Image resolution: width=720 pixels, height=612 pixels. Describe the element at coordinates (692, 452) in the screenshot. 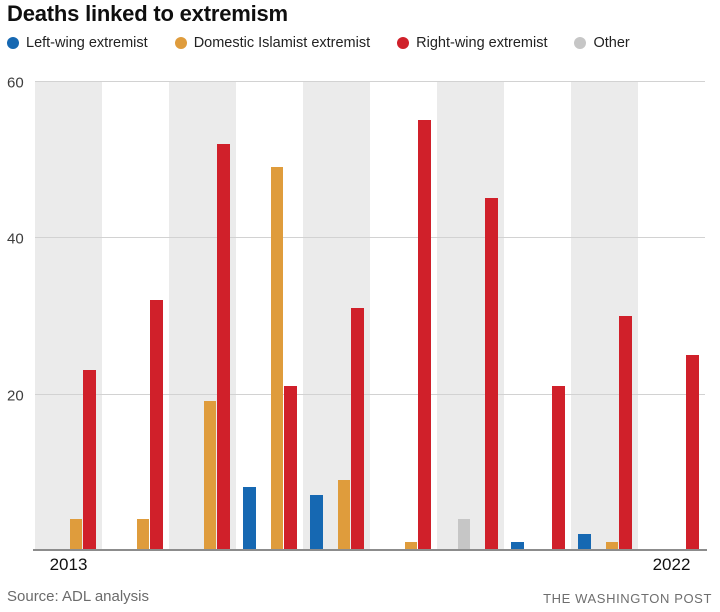

I see `bar-2022-right-wing-extremist` at that location.